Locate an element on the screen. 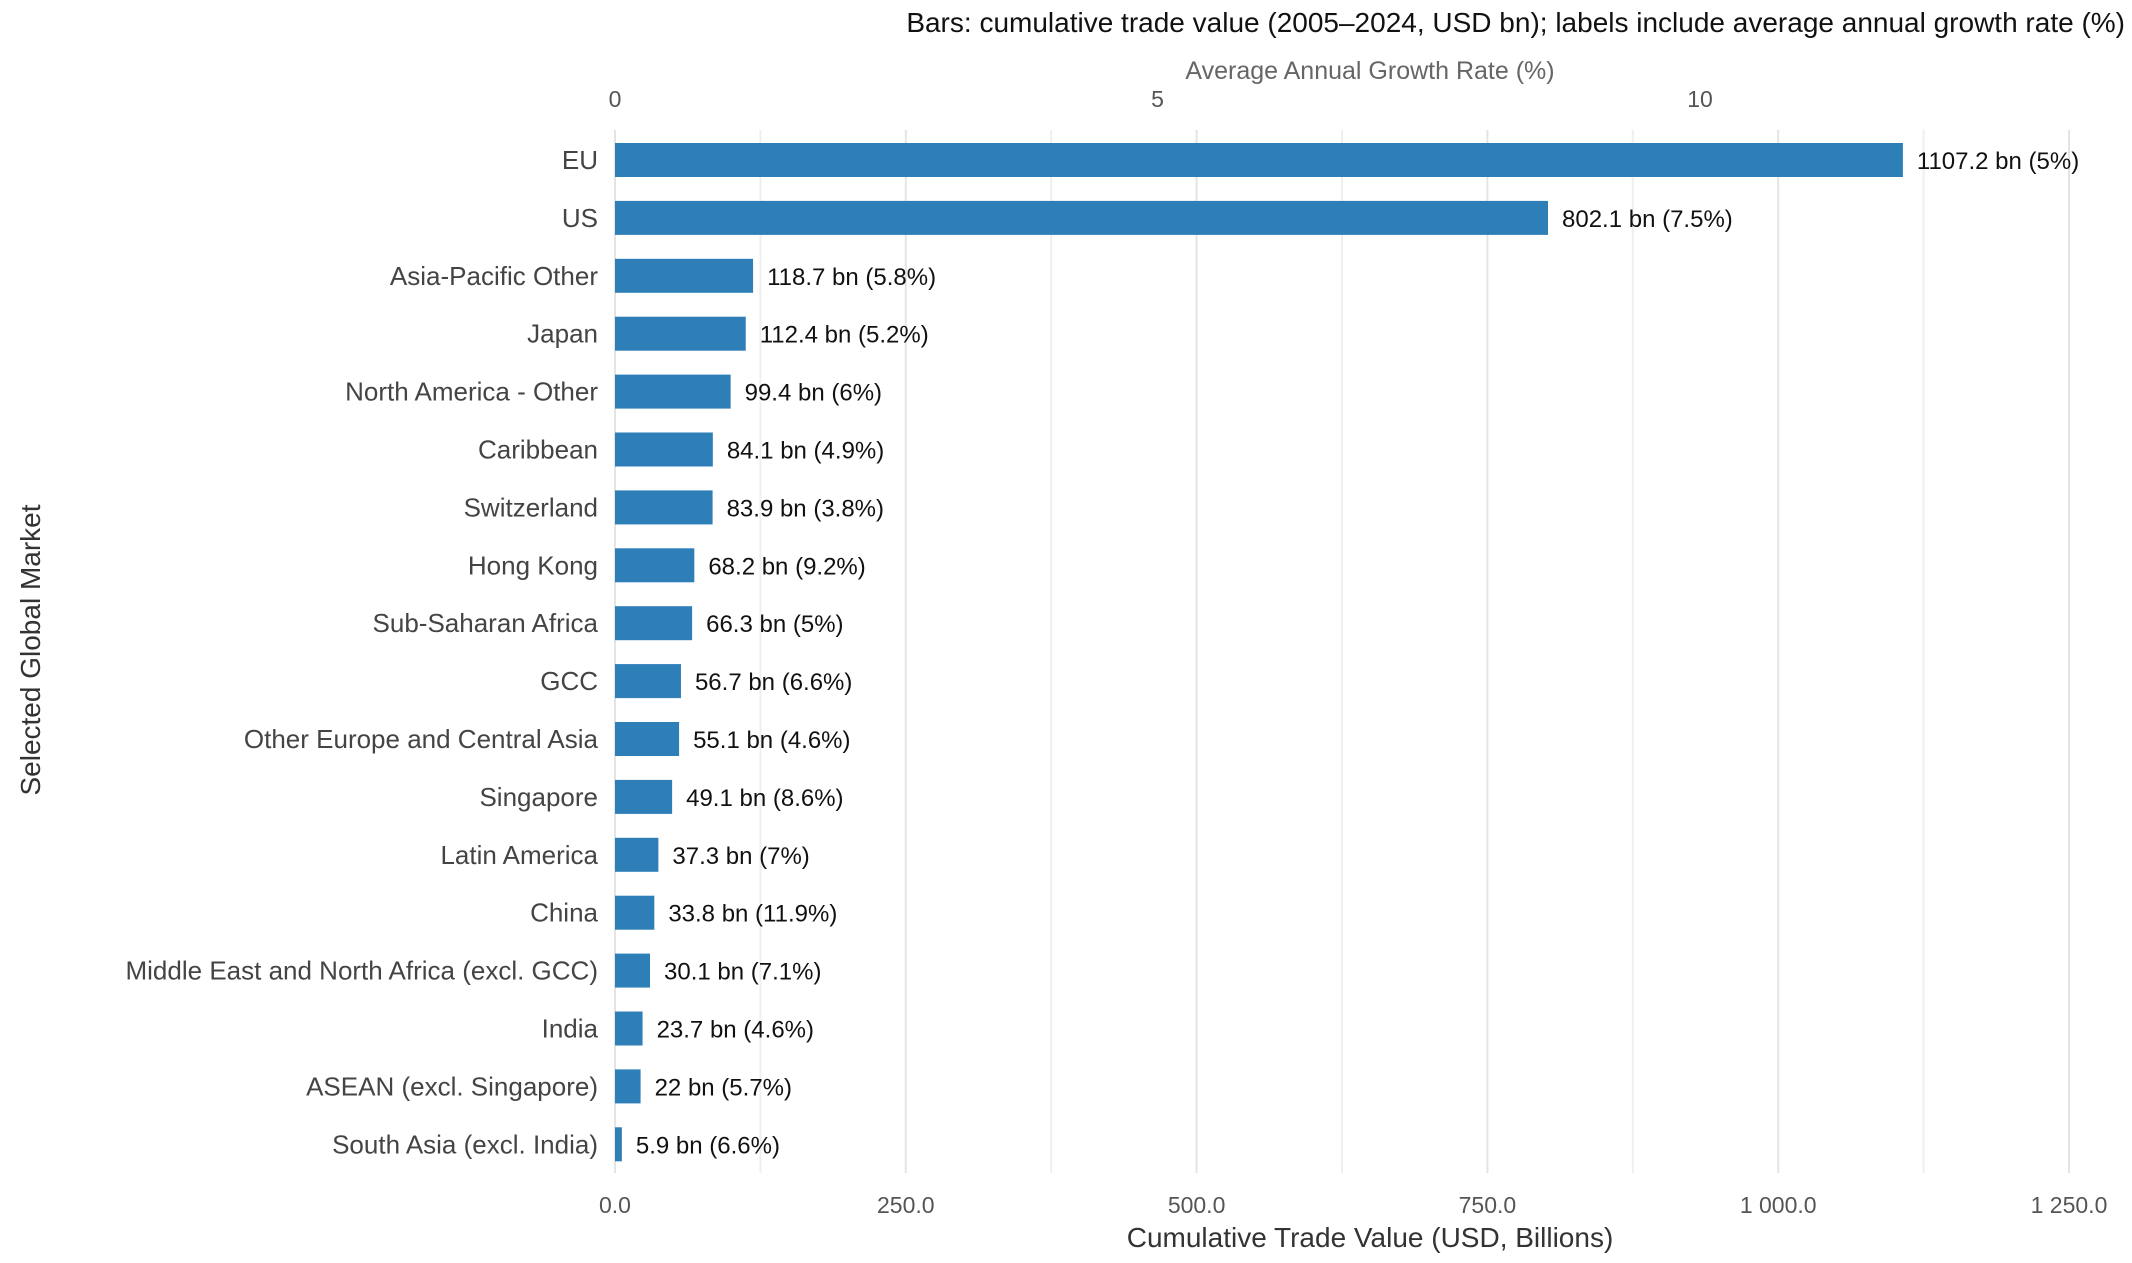 Image resolution: width=2132 pixels, height=1263 pixels. category-label: North America - Other is located at coordinates (471, 392).